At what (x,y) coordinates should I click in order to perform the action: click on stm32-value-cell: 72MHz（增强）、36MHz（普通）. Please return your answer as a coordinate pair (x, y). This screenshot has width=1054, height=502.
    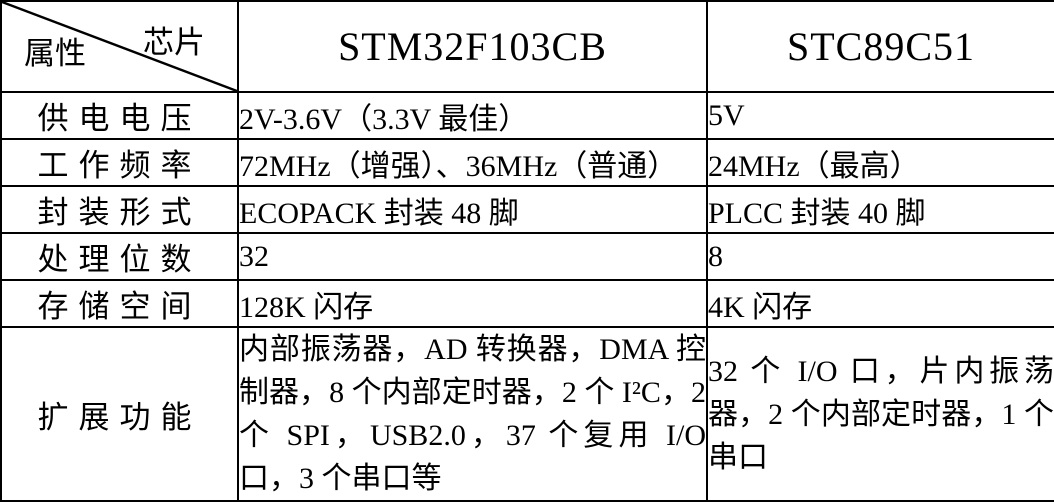
    Looking at the image, I should click on (472, 162).